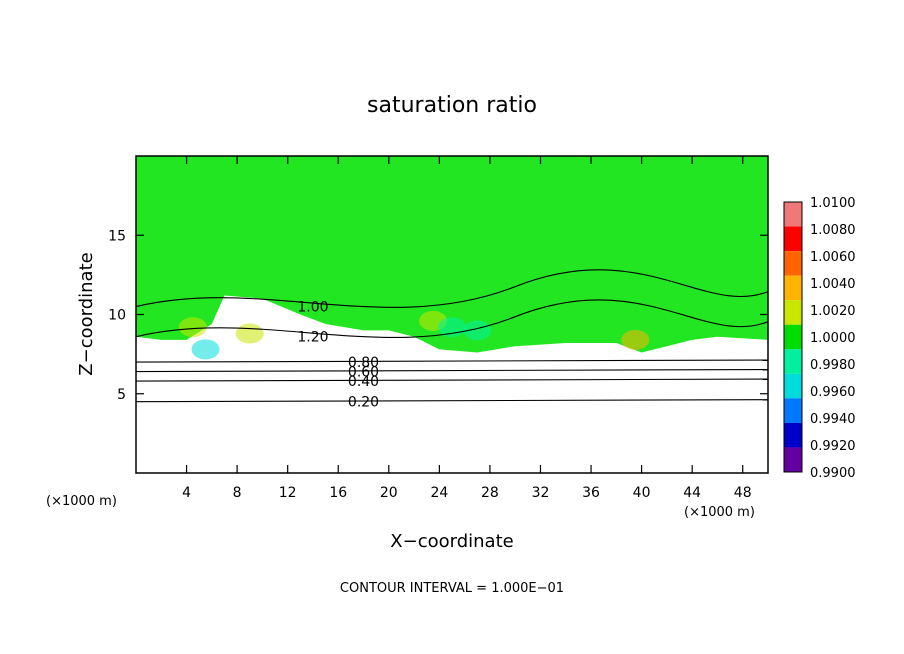  I want to click on contour-label: 0.80, so click(363, 363).